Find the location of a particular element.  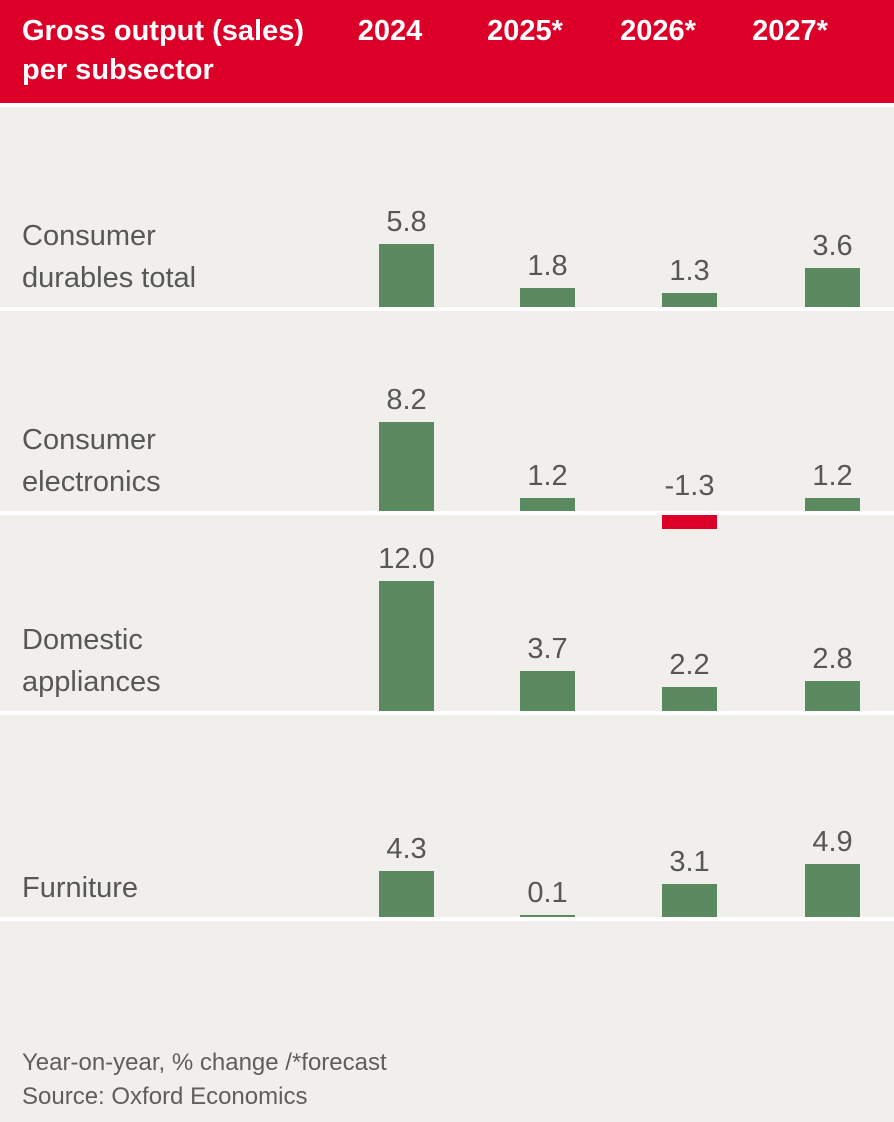

bar-value-label: 12.0 is located at coordinates (406, 559).